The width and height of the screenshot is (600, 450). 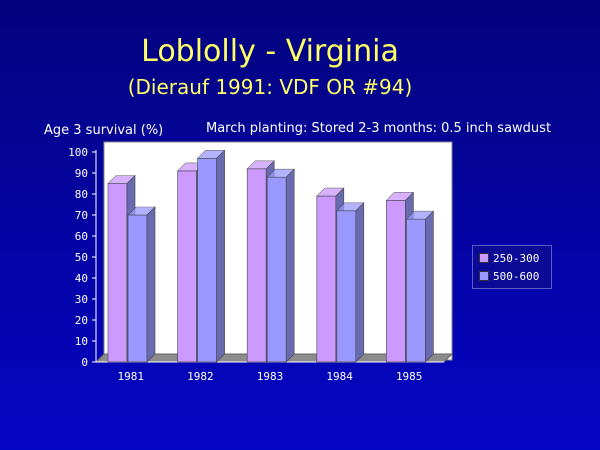 I want to click on legend-item-series-1: 250-300, so click(x=509, y=258).